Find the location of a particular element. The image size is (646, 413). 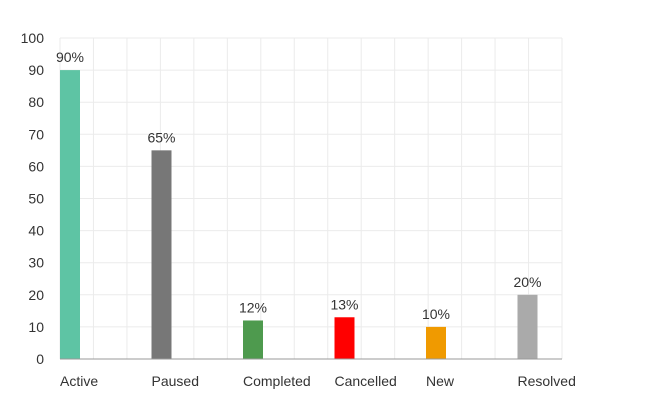

bar-cancelled is located at coordinates (345, 338).